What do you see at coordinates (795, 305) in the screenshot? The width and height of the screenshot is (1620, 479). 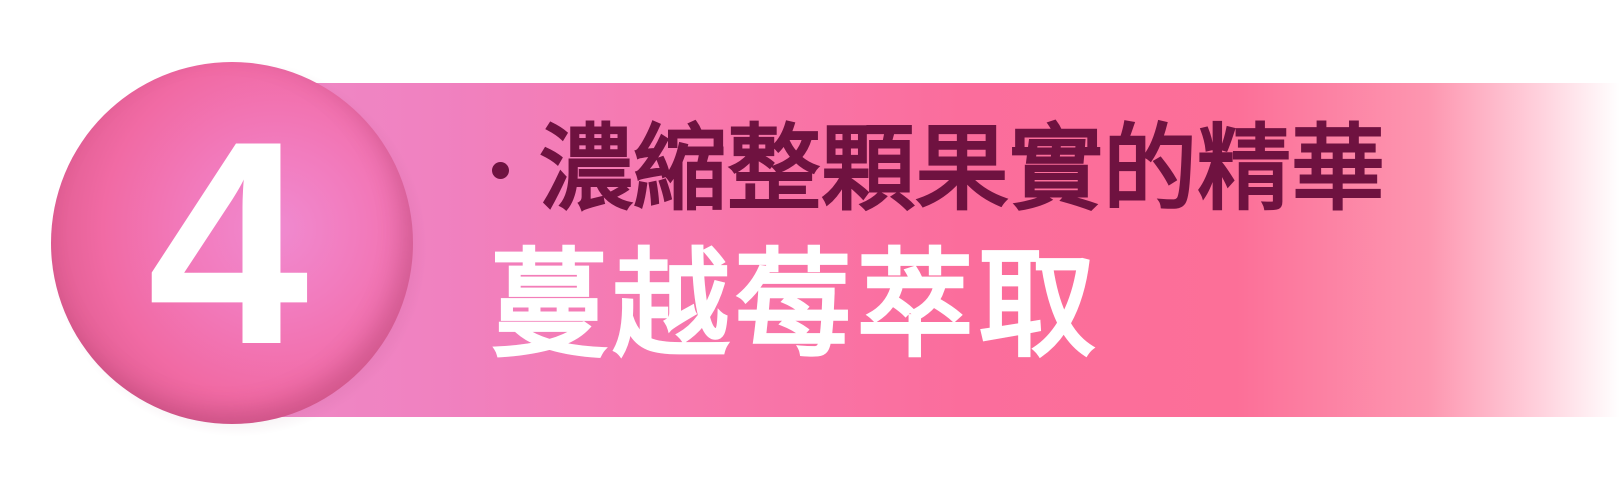 I see `main-title: 蔓越莓萃取` at bounding box center [795, 305].